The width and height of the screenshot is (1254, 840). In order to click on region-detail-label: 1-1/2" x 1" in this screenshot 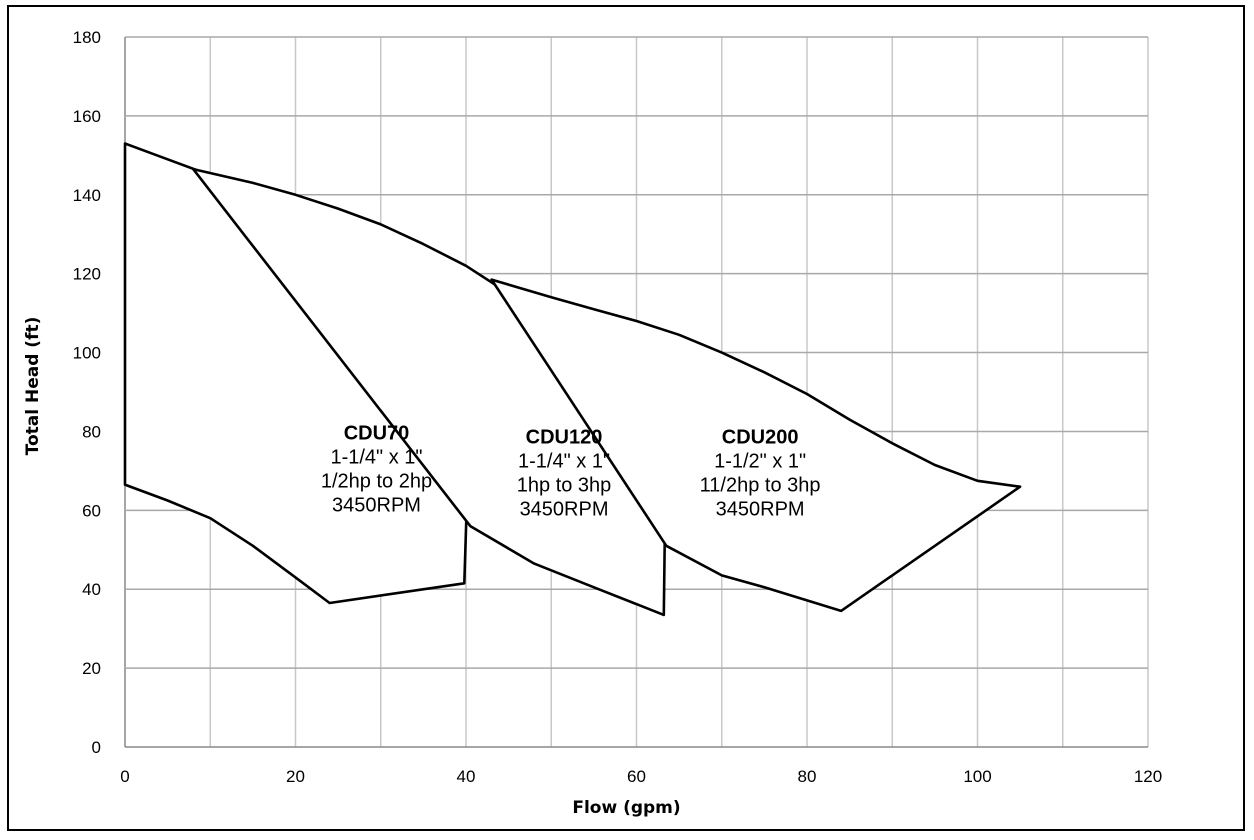, I will do `click(760, 461)`.